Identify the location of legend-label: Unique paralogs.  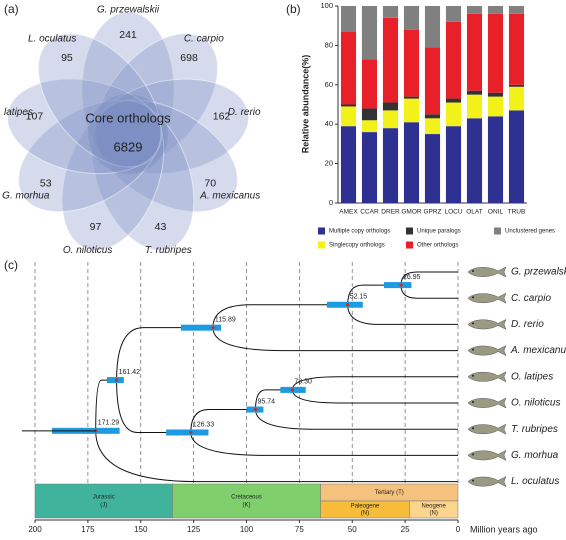
(439, 232).